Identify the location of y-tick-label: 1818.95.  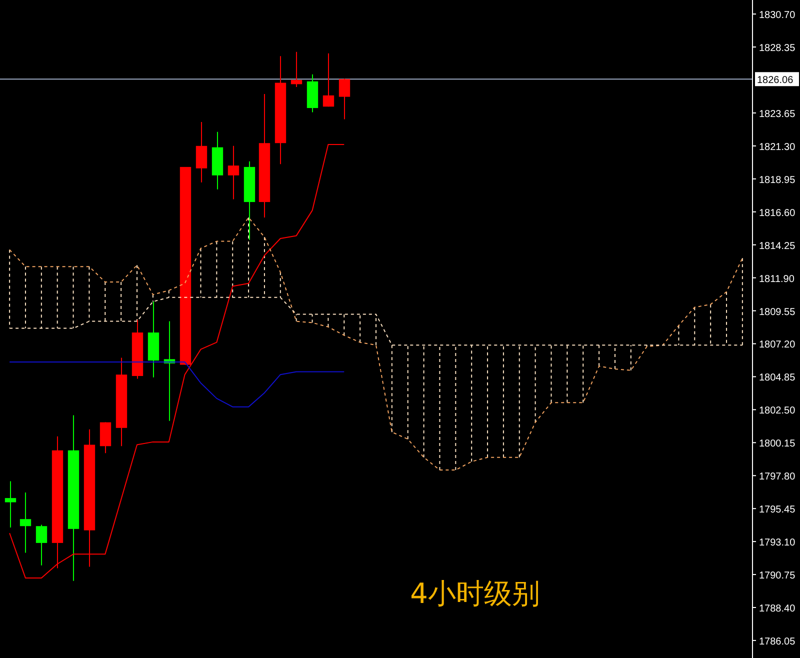
(777, 180).